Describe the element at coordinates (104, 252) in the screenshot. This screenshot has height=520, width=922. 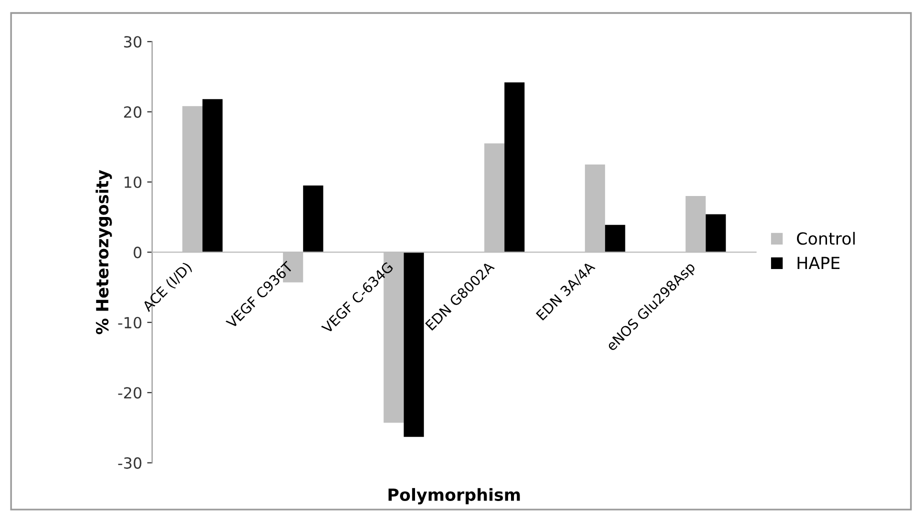
I see `y-axis-title: % Heterozygosity` at that location.